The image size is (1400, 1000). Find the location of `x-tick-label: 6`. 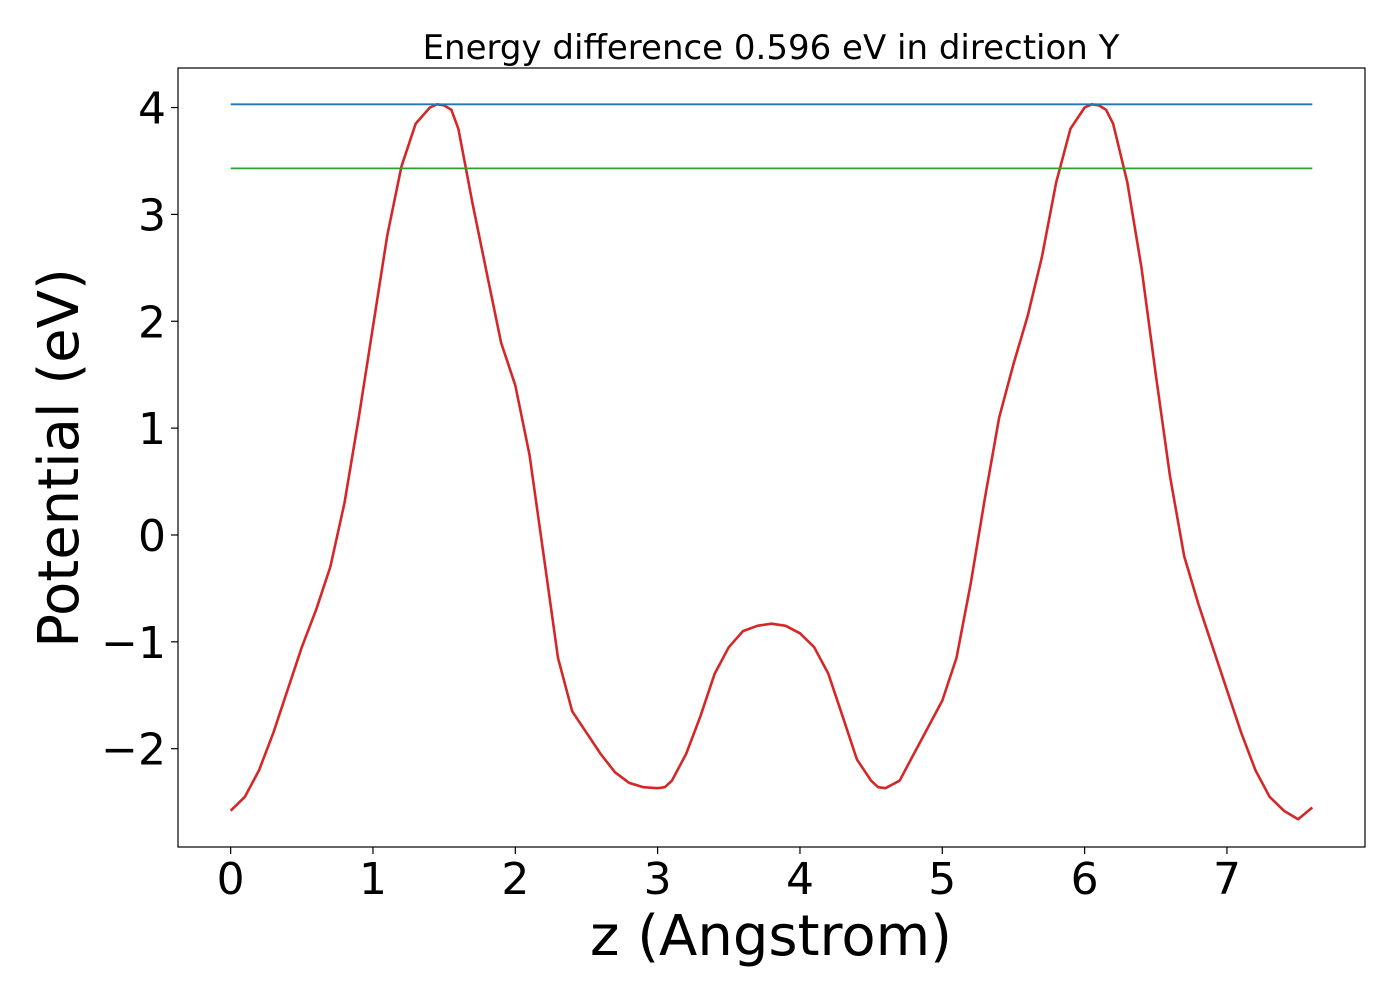

x-tick-label: 6 is located at coordinates (1085, 879).